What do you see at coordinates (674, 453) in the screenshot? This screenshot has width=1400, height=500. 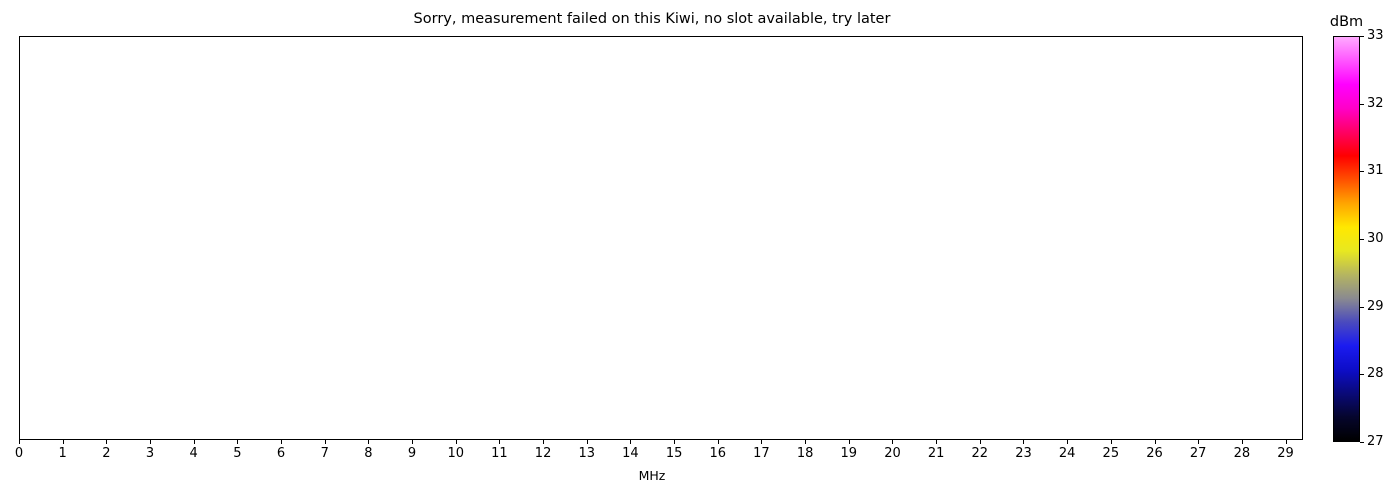 I see `x-tick-label: 15` at bounding box center [674, 453].